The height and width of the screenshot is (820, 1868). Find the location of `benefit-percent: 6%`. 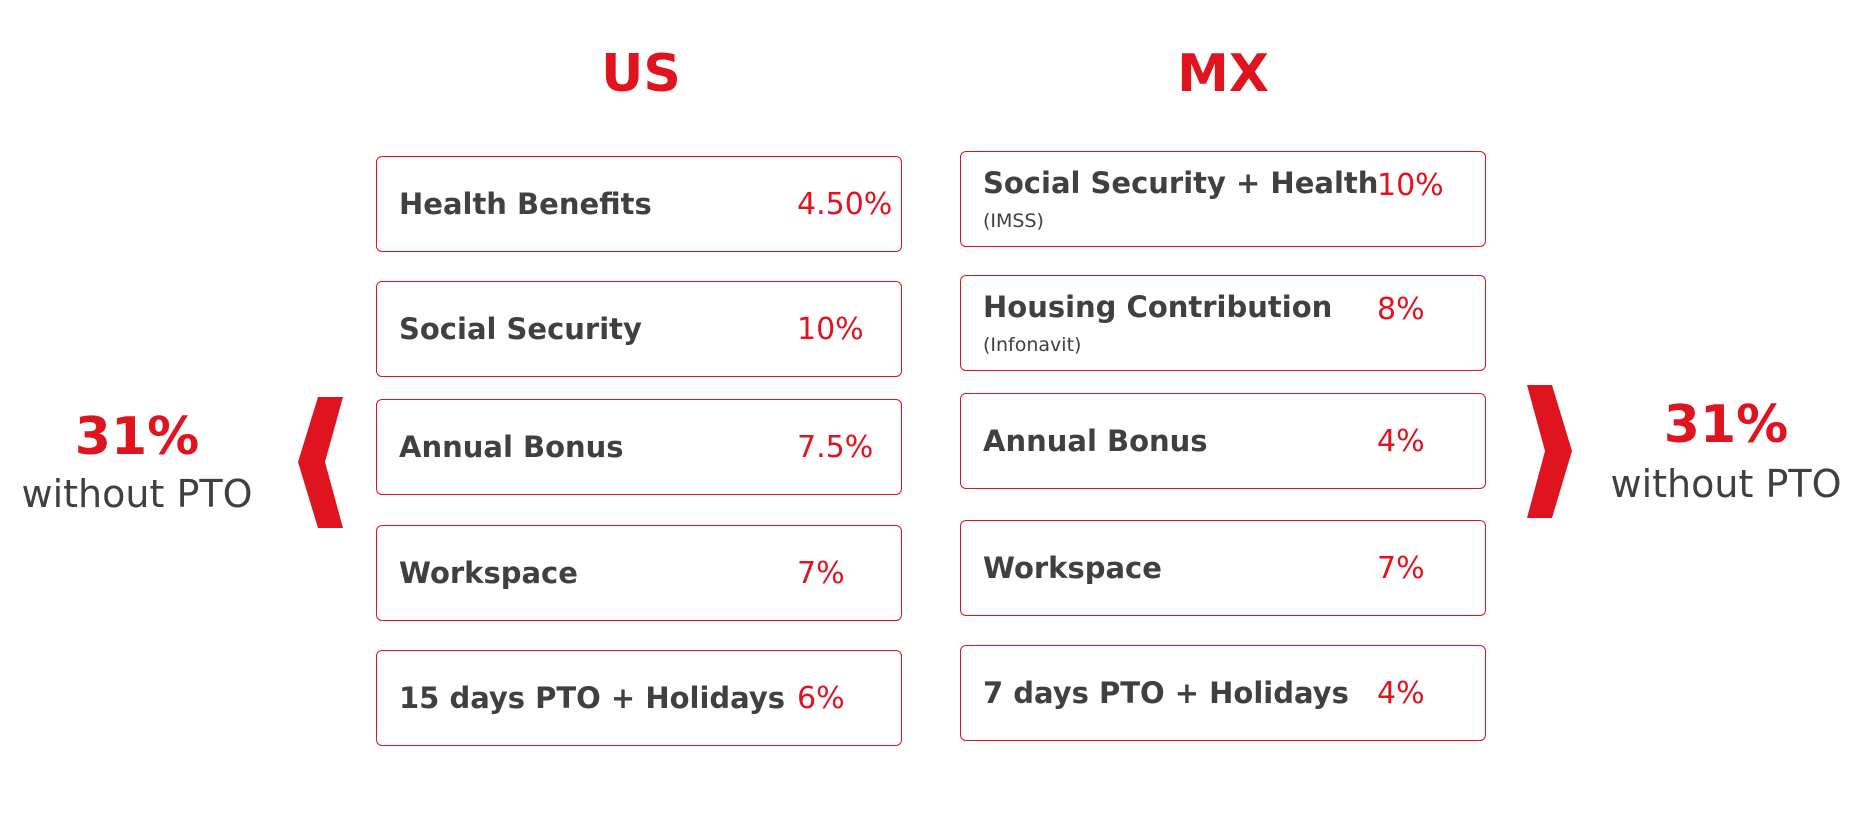

benefit-percent: 6% is located at coordinates (821, 698).